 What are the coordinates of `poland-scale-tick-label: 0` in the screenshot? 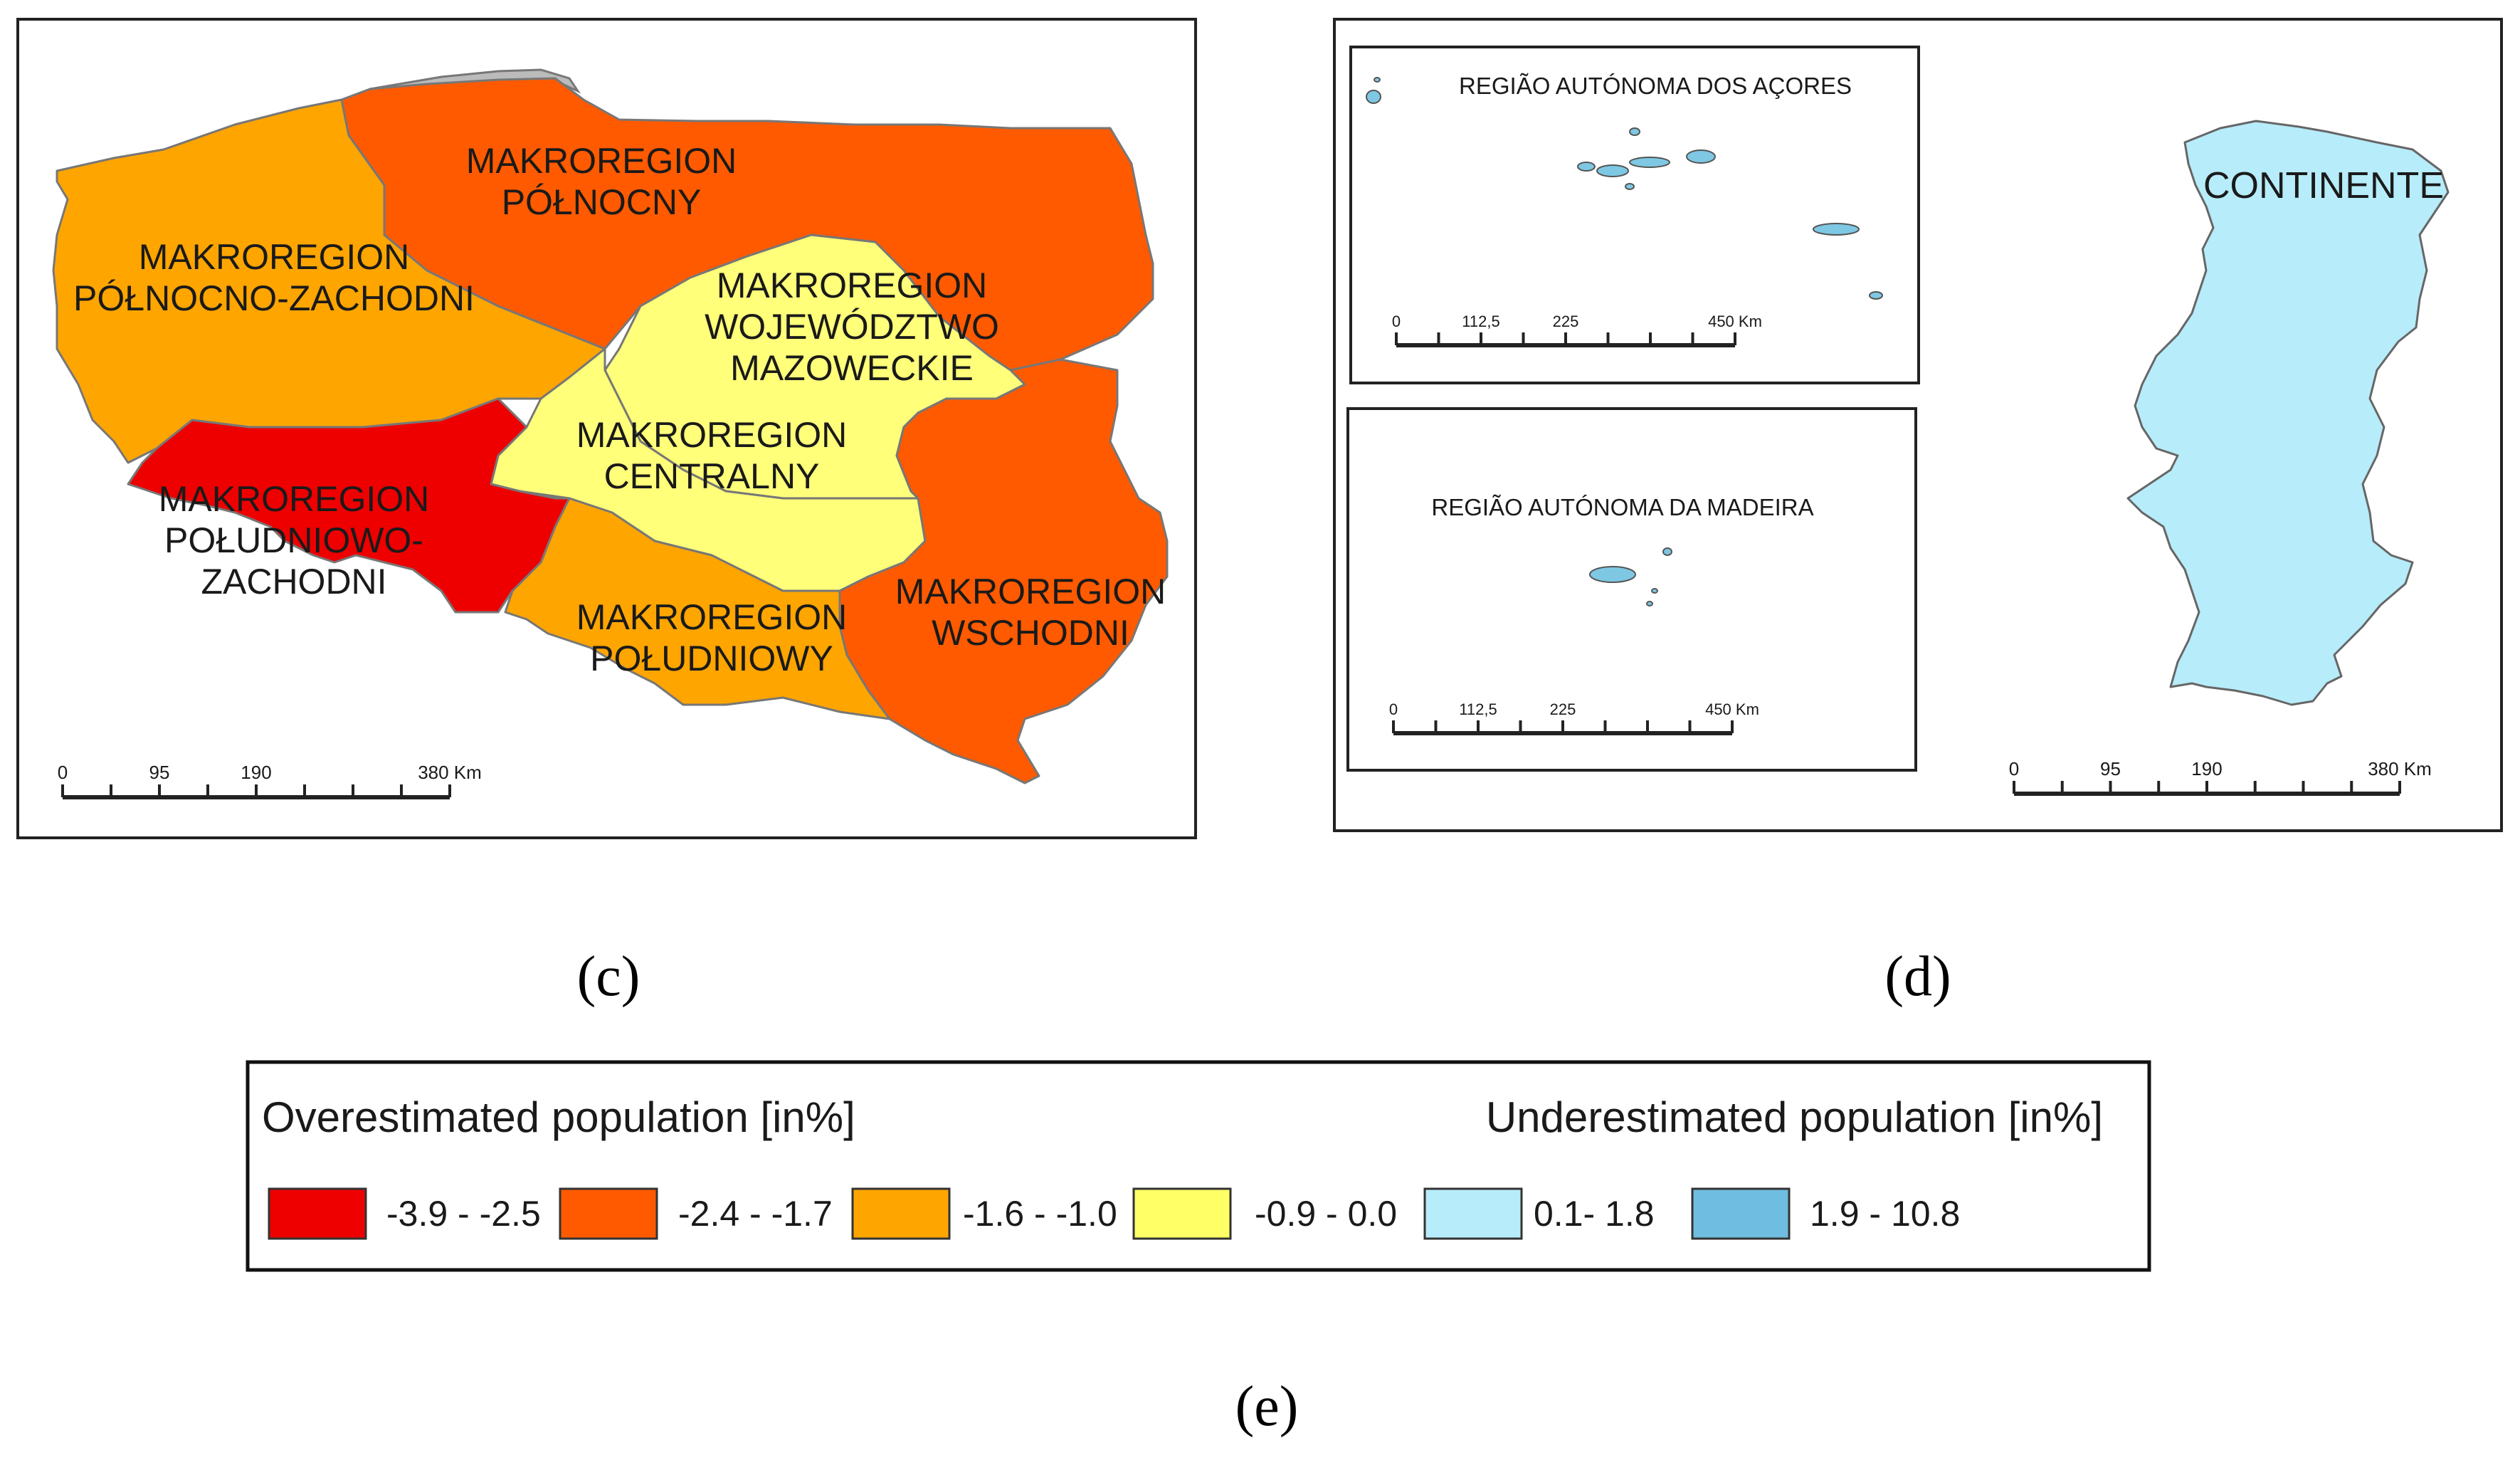 It's located at (63, 772).